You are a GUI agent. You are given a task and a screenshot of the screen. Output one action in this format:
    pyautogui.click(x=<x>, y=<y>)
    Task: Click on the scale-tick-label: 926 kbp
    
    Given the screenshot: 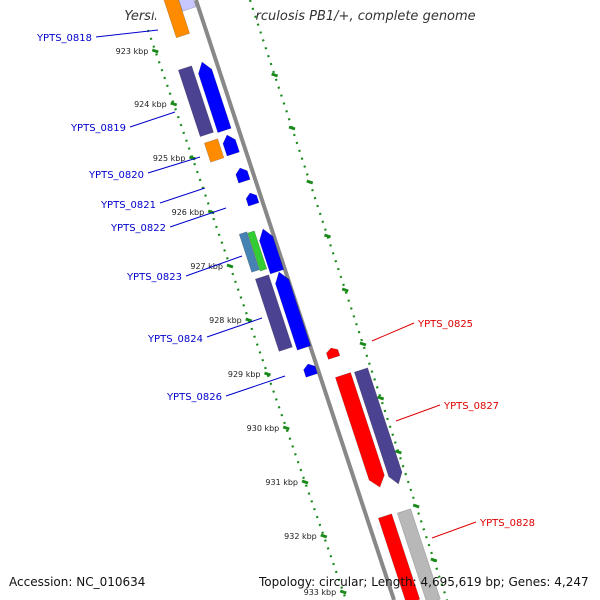 What is the action you would take?
    pyautogui.click(x=188, y=212)
    